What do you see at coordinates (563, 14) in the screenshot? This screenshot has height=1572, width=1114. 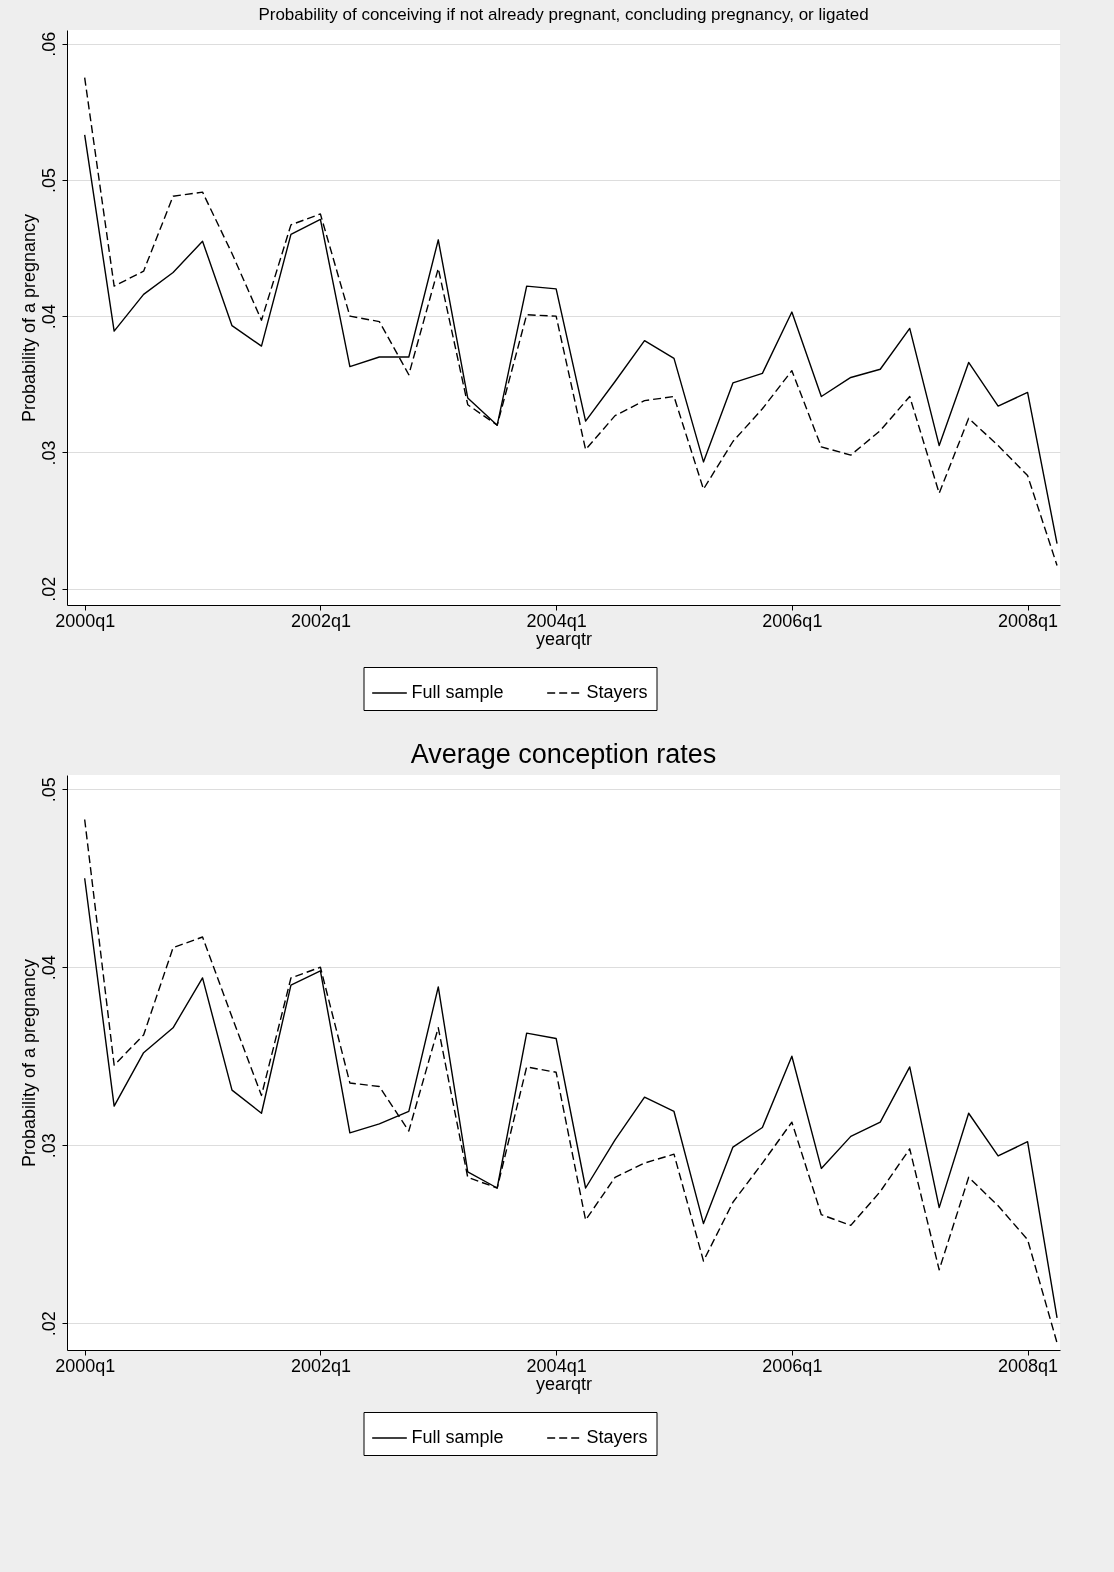 I see `chart-title: Probability of conceiving if not already pregnant, concluding pregnancy, or ligated` at bounding box center [563, 14].